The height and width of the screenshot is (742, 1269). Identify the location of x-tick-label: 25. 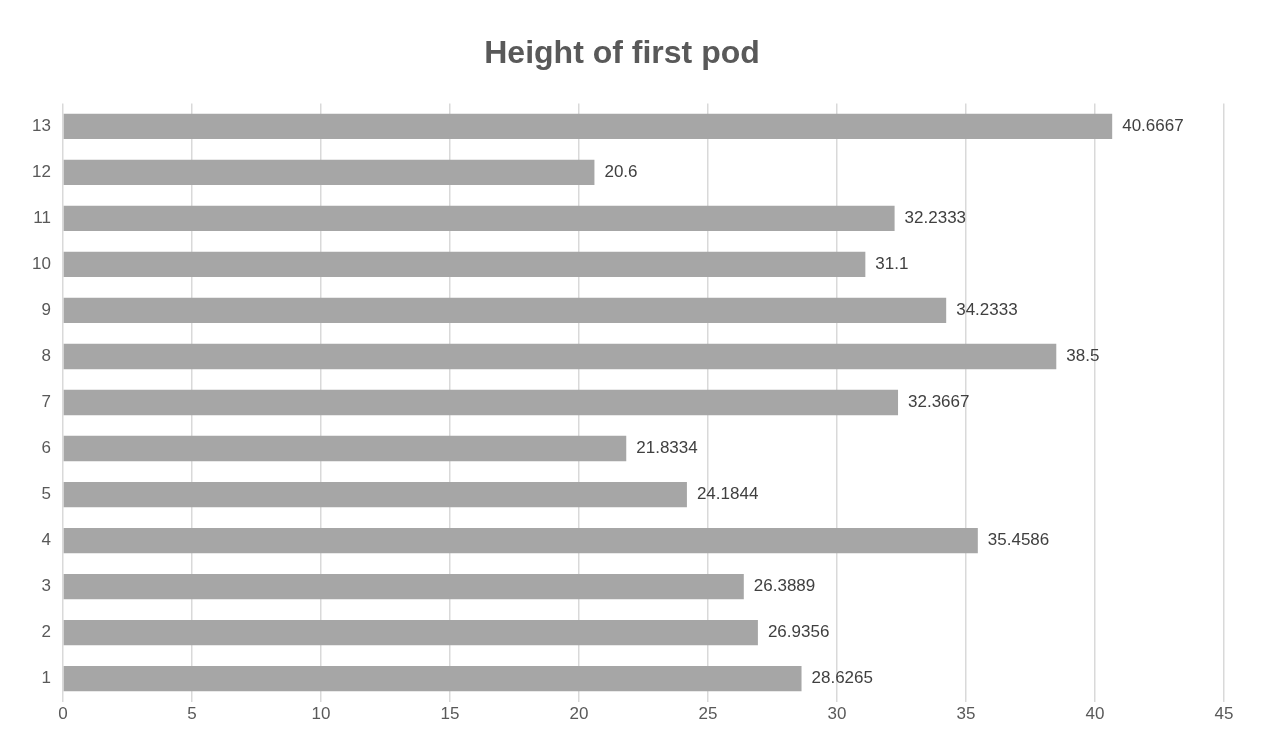
(708, 714).